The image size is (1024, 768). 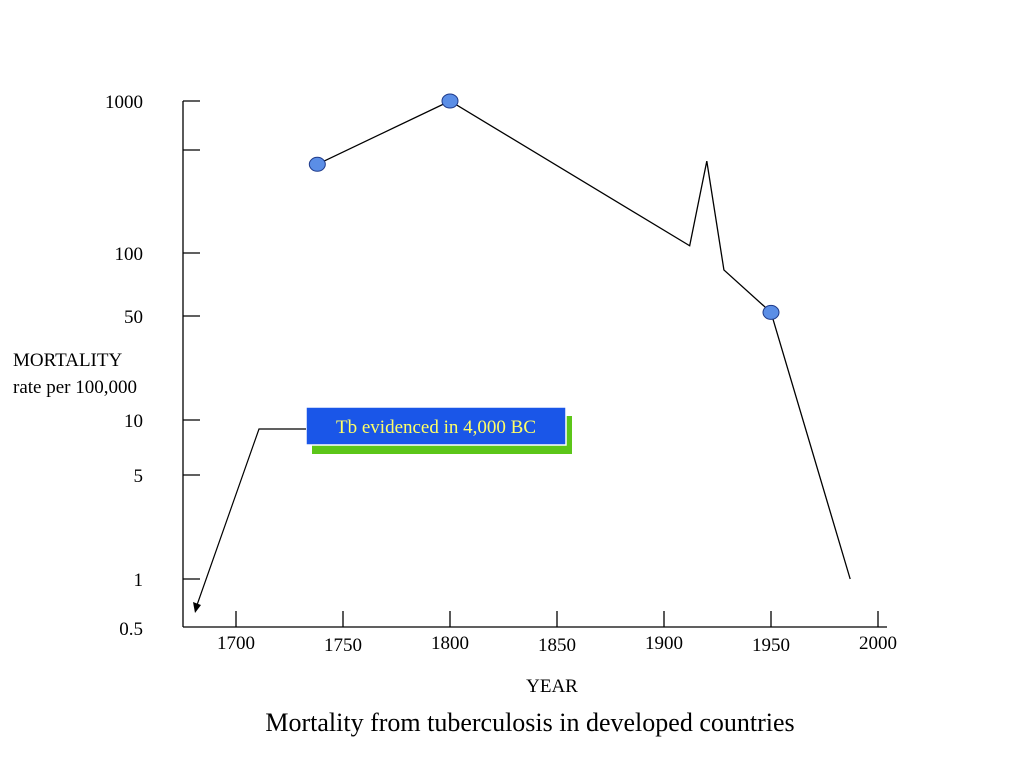 What do you see at coordinates (878, 643) in the screenshot?
I see `x-tick-label: 2000` at bounding box center [878, 643].